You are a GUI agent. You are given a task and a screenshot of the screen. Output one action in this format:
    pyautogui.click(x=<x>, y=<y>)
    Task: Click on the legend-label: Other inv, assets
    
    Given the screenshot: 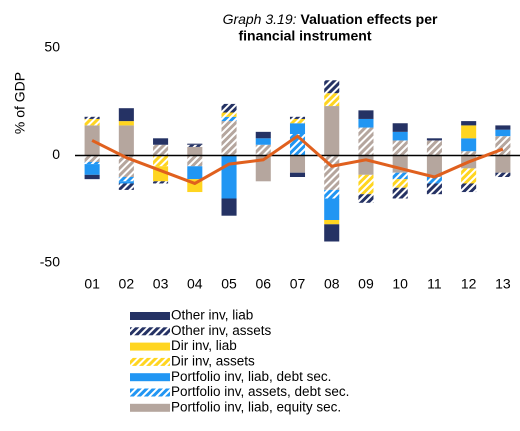 What is the action you would take?
    pyautogui.click(x=221, y=330)
    